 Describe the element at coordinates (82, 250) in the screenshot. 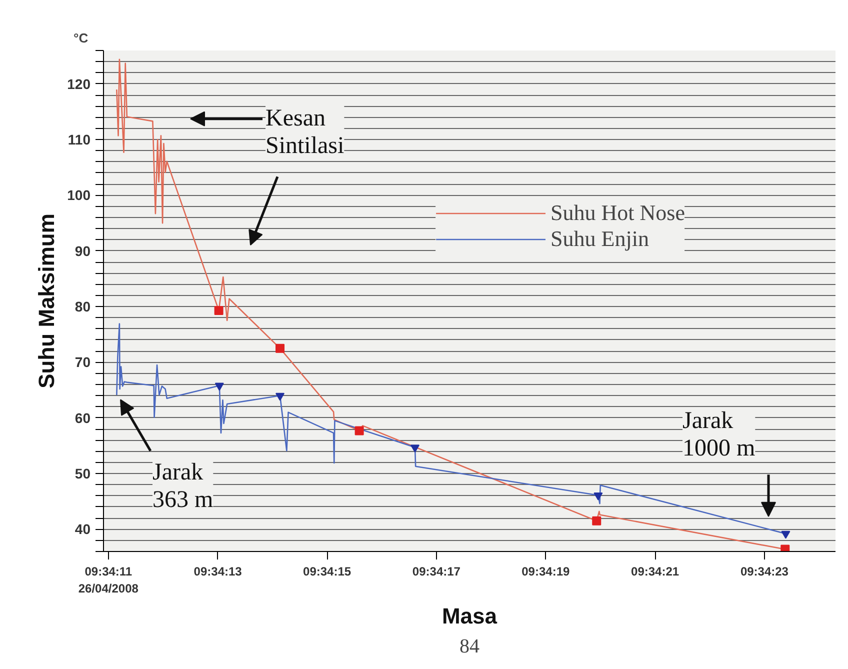

I see `y-tick-label: 90` at that location.